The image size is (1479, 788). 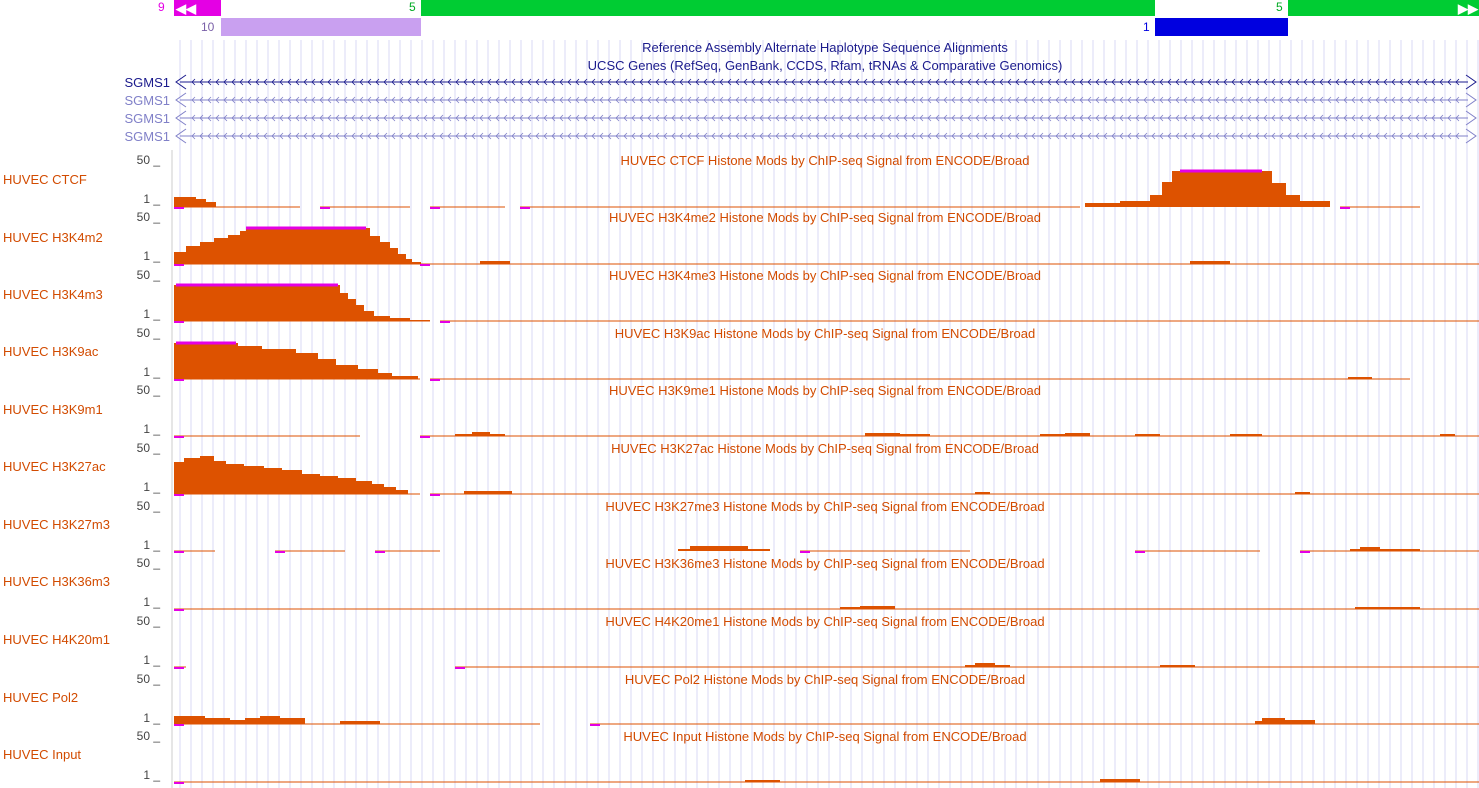 What do you see at coordinates (53, 294) in the screenshot?
I see `track-label-h3k4m3: HUVEC H3K4m3` at bounding box center [53, 294].